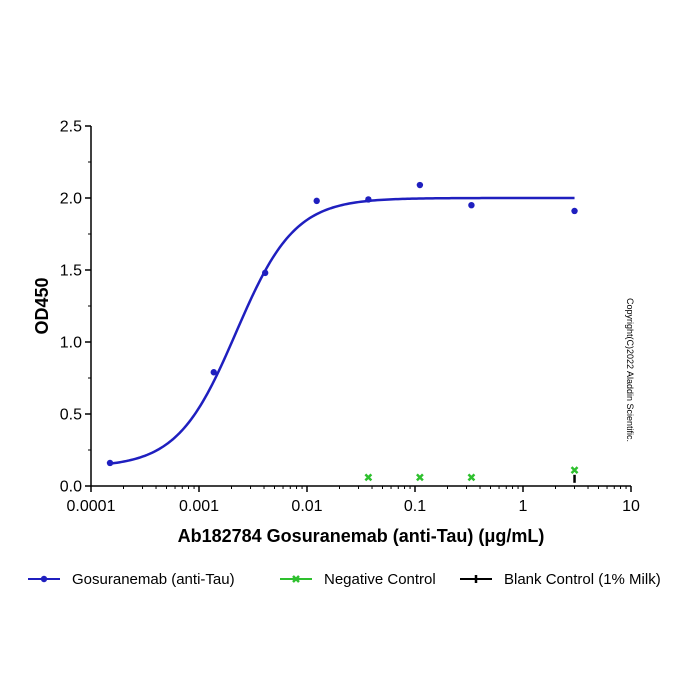  I want to click on x-tick-label: 0.1, so click(415, 506).